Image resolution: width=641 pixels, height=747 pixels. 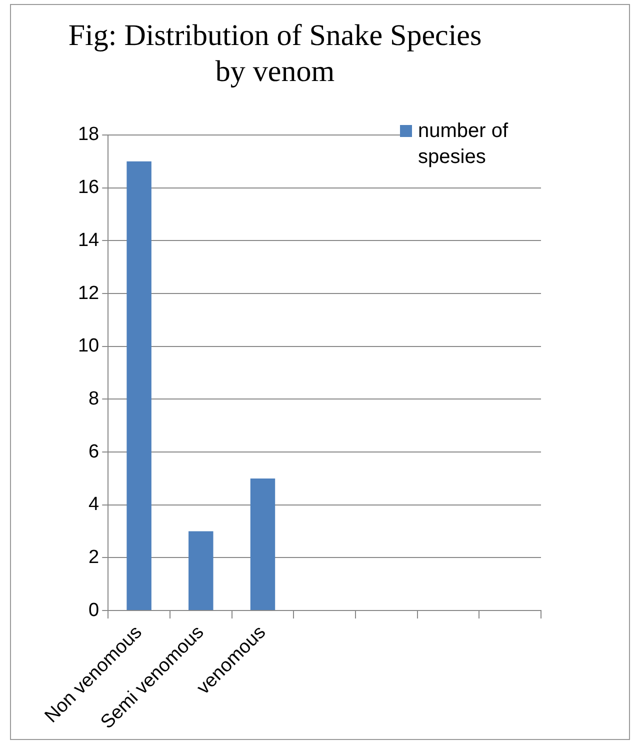 What do you see at coordinates (94, 557) in the screenshot?
I see `y-tick-label: 2` at bounding box center [94, 557].